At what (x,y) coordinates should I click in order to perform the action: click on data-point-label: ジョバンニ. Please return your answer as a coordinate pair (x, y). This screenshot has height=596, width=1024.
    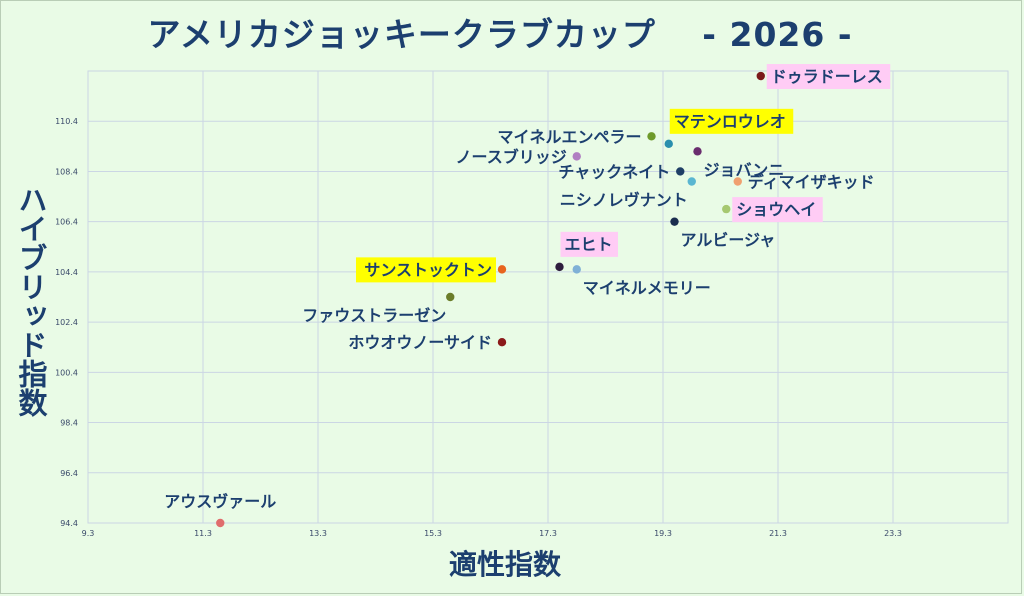
    Looking at the image, I should click on (744, 169).